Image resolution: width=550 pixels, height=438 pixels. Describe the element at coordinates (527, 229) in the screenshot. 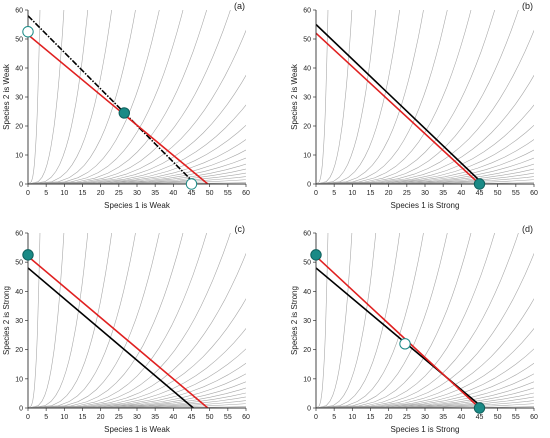

I see `panel-label: (d)` at that location.